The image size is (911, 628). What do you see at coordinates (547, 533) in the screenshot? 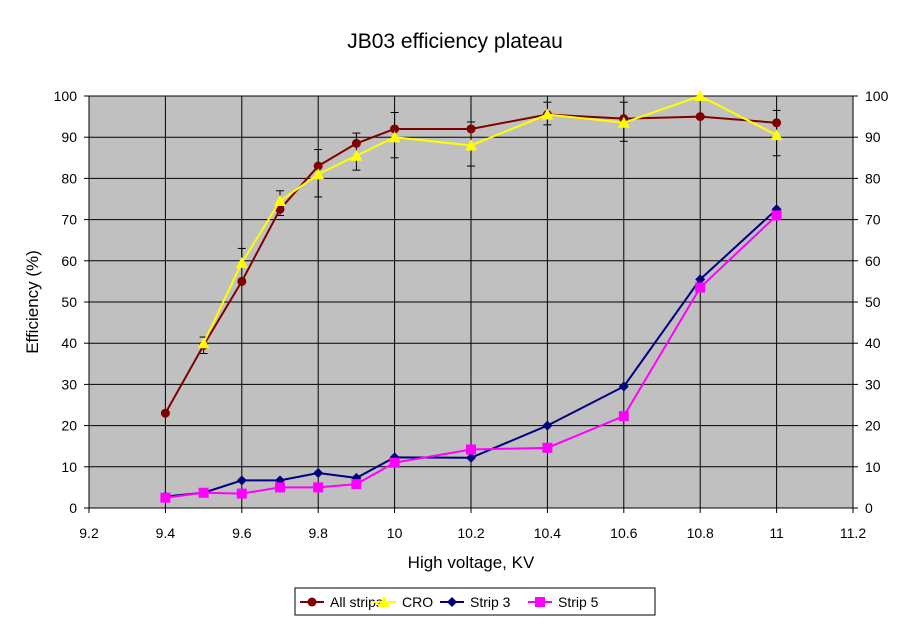
I see `x-tick-label: 10.4` at bounding box center [547, 533].